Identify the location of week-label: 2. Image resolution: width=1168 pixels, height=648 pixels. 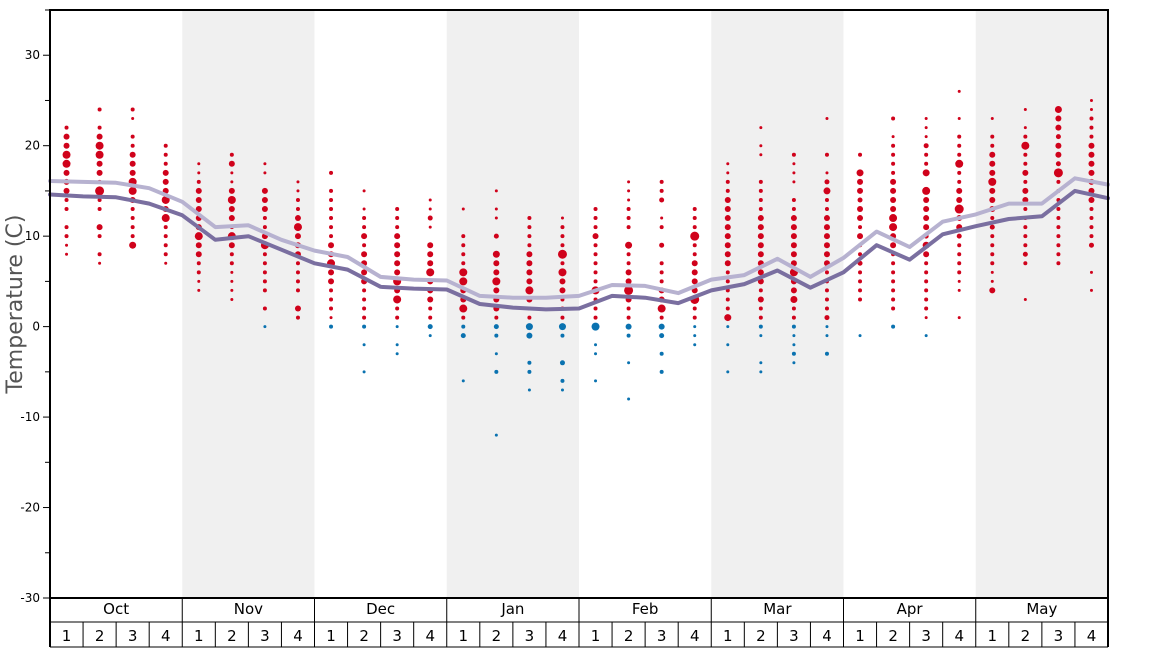
(629, 636).